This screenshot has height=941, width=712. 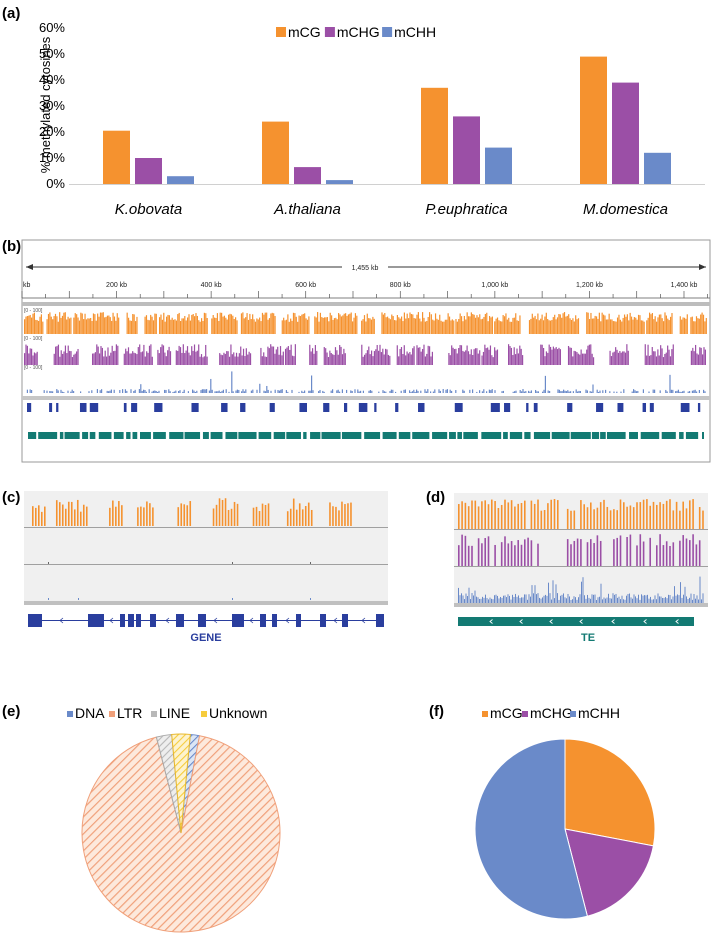 I want to click on ruler-tick-label: 800 kb, so click(x=400, y=285).